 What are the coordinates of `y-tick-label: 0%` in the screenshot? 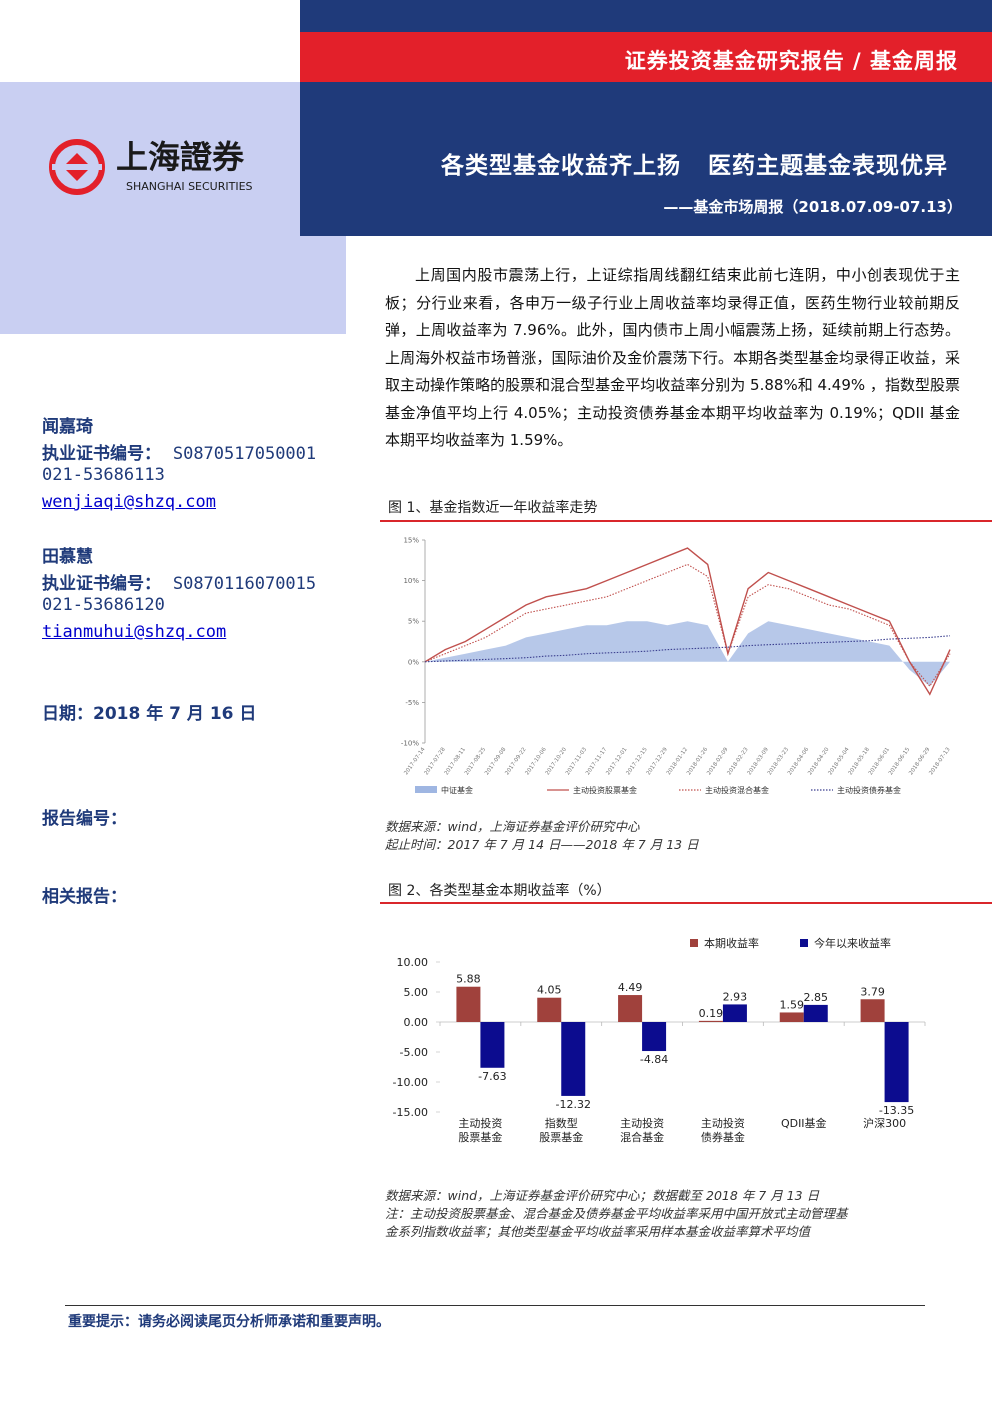 It's located at (413, 662).